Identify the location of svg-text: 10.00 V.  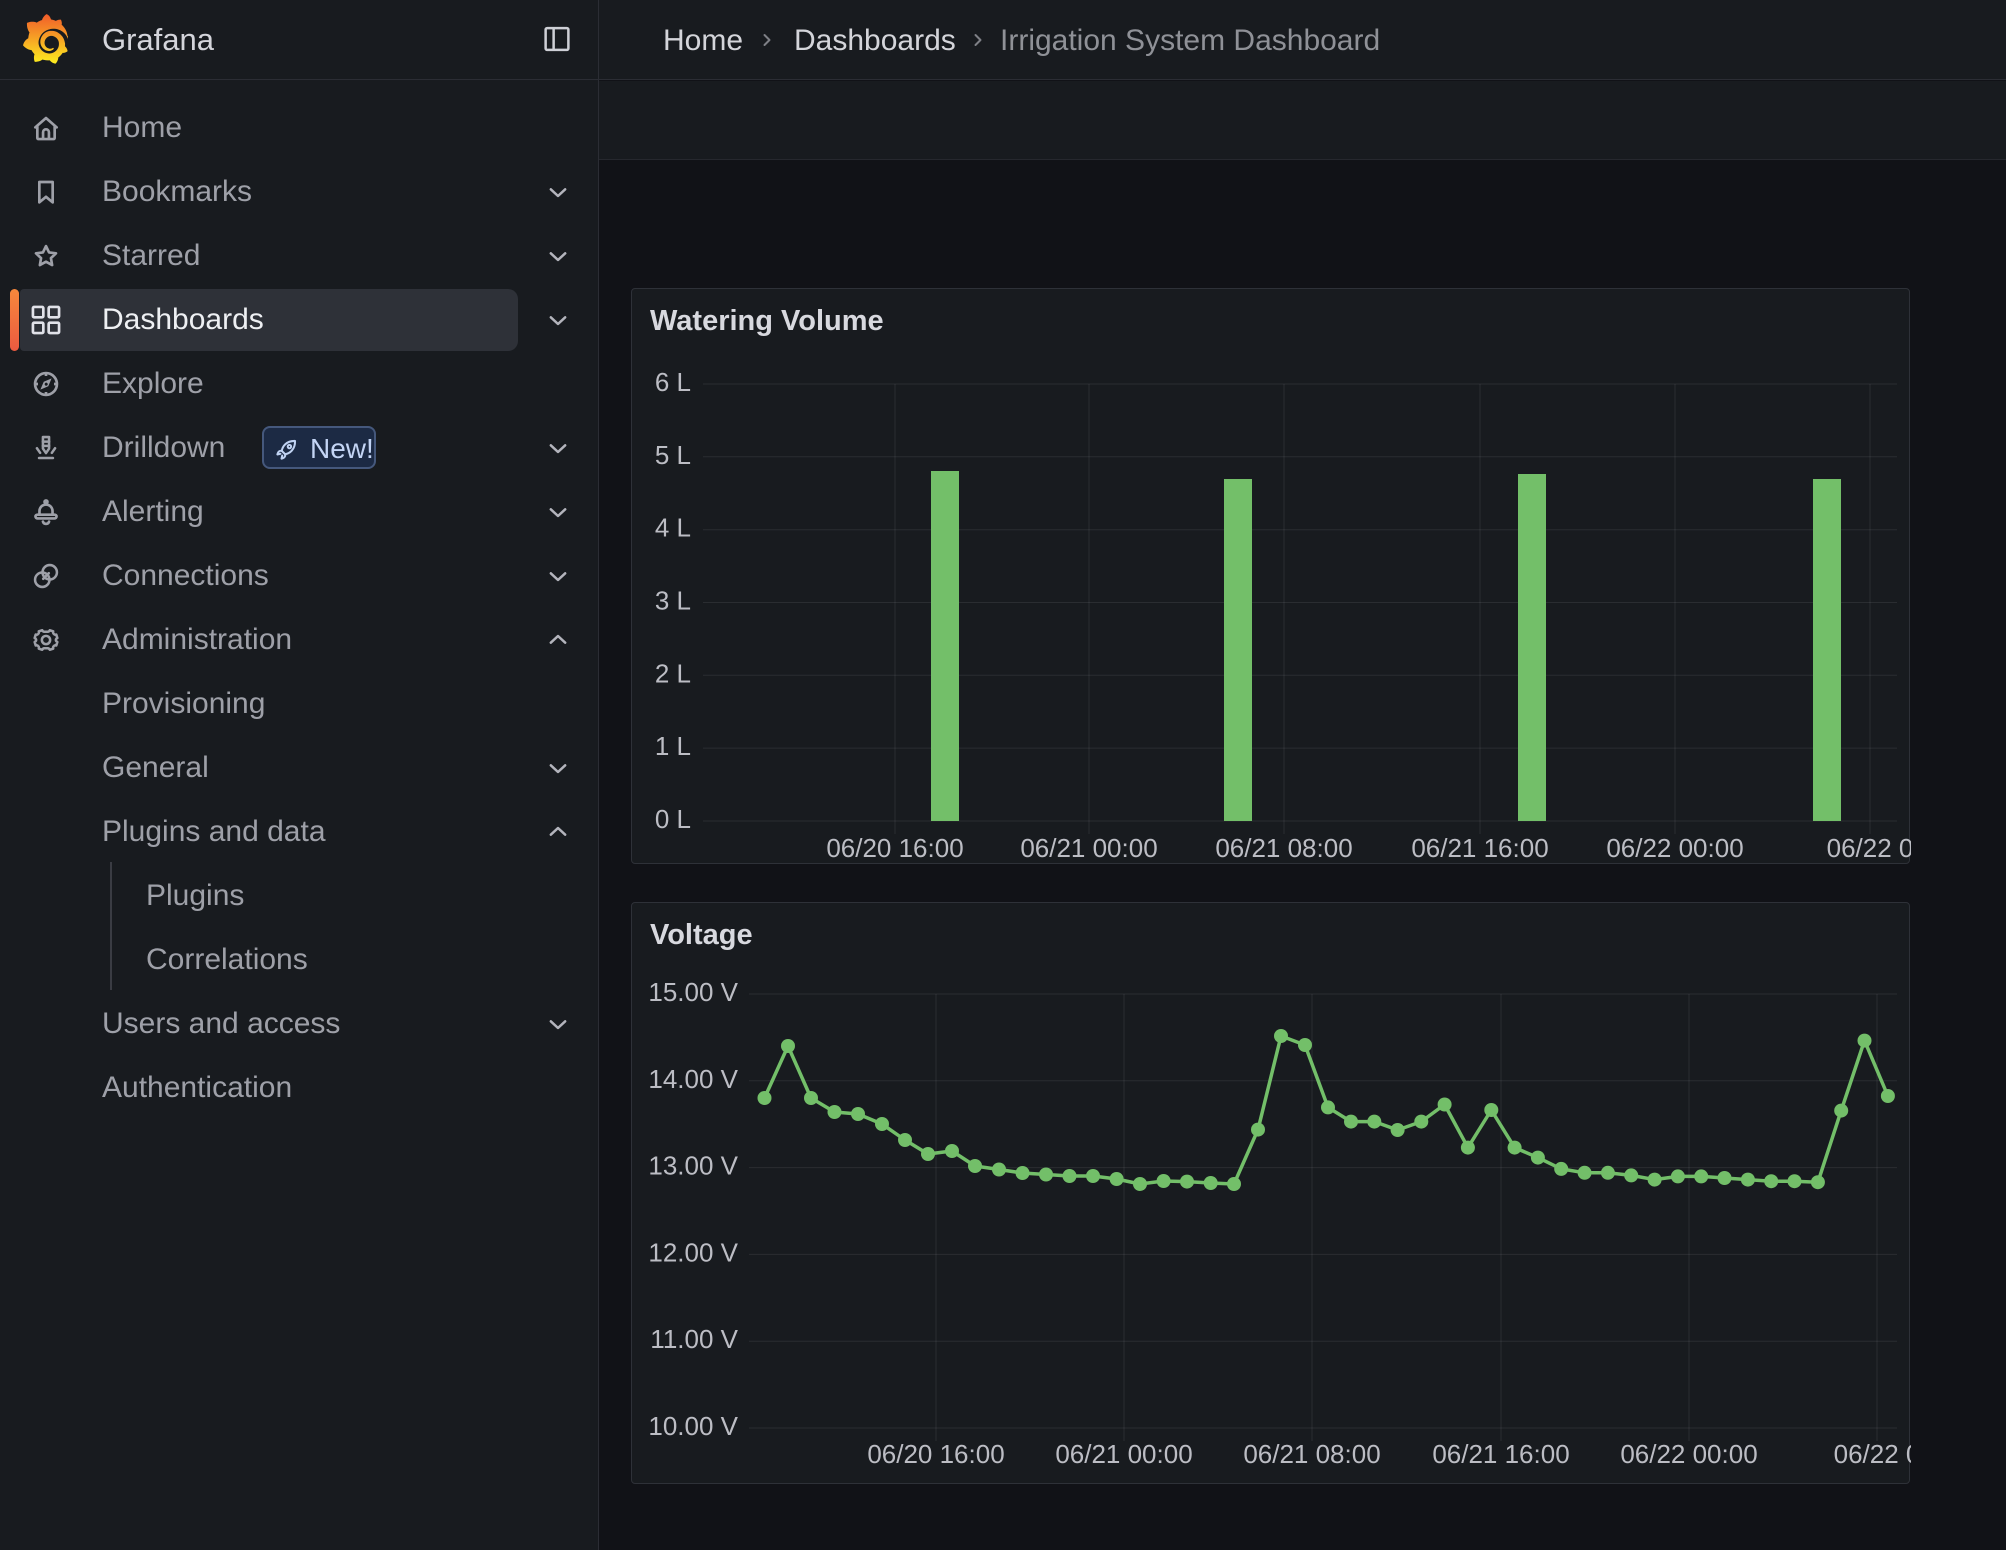
(693, 1426).